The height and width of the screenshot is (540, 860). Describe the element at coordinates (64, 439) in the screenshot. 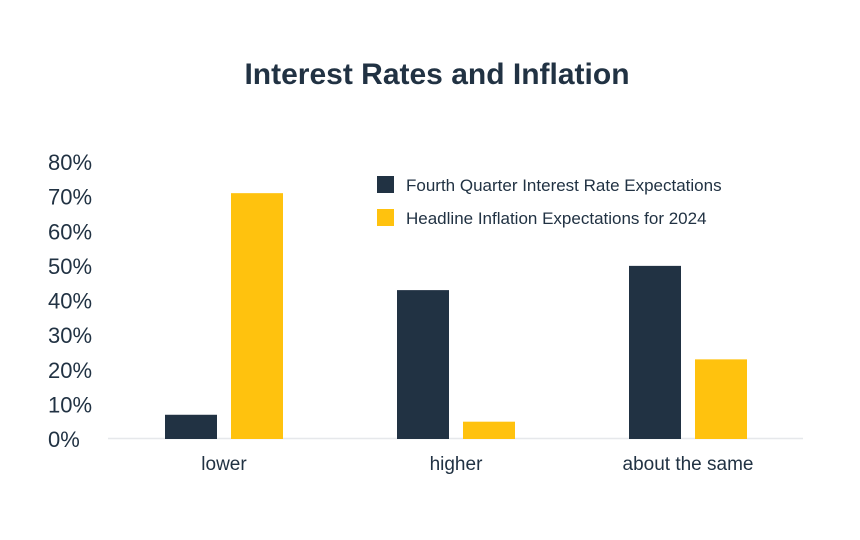

I see `y-tick-label: 0%` at that location.